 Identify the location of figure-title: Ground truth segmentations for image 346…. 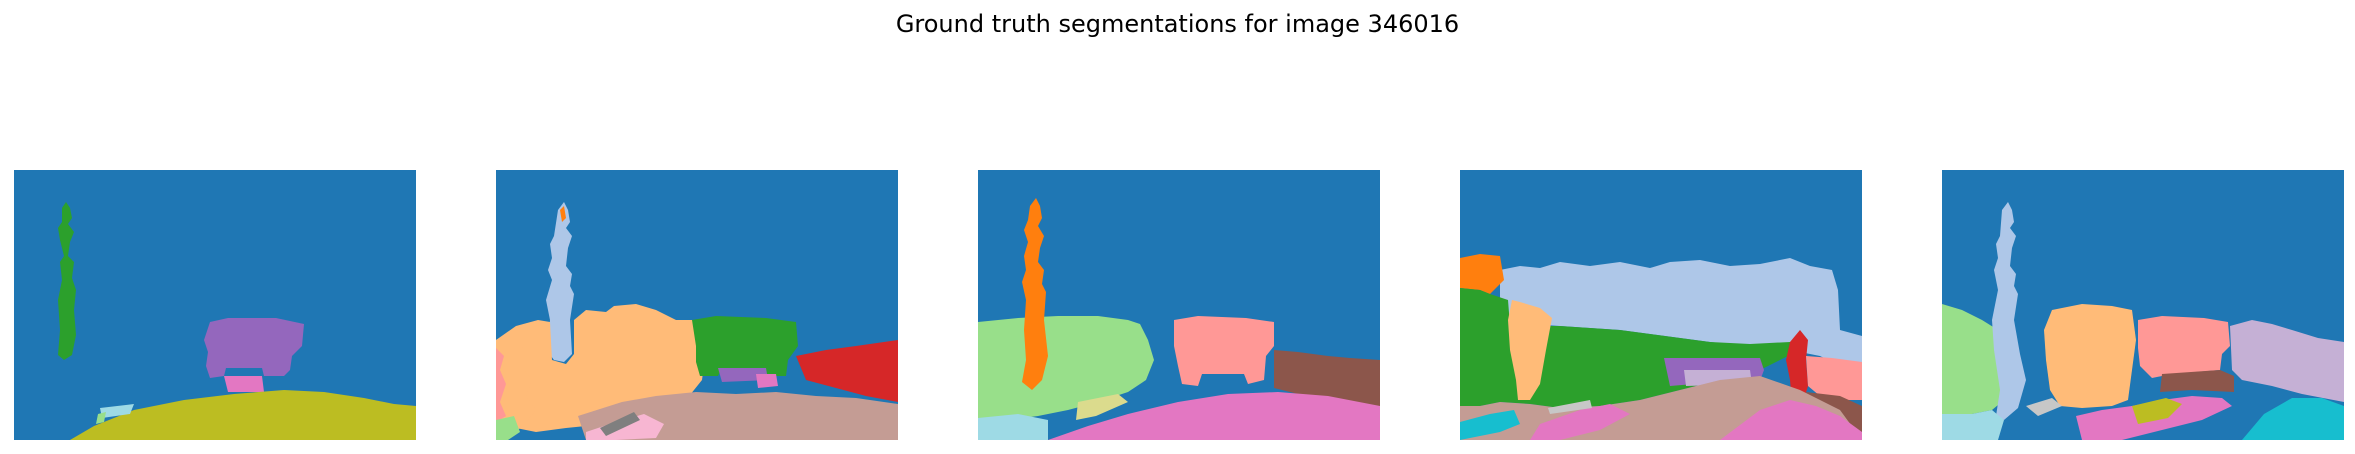
(1177, 24).